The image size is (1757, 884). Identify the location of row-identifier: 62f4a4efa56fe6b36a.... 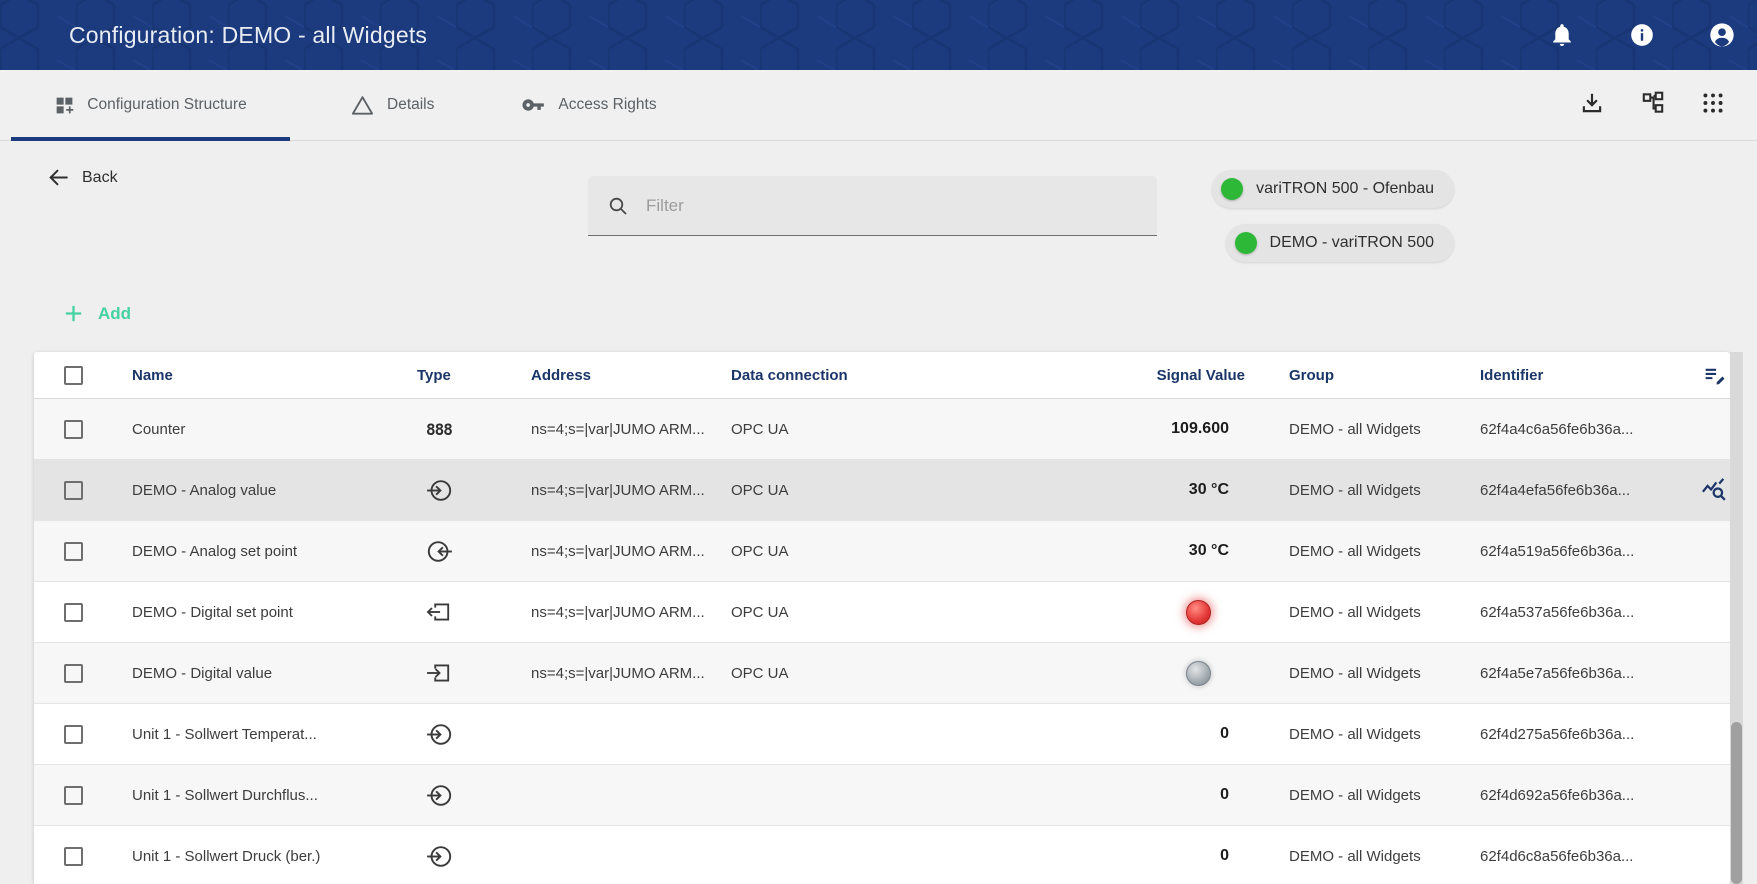
(1555, 490).